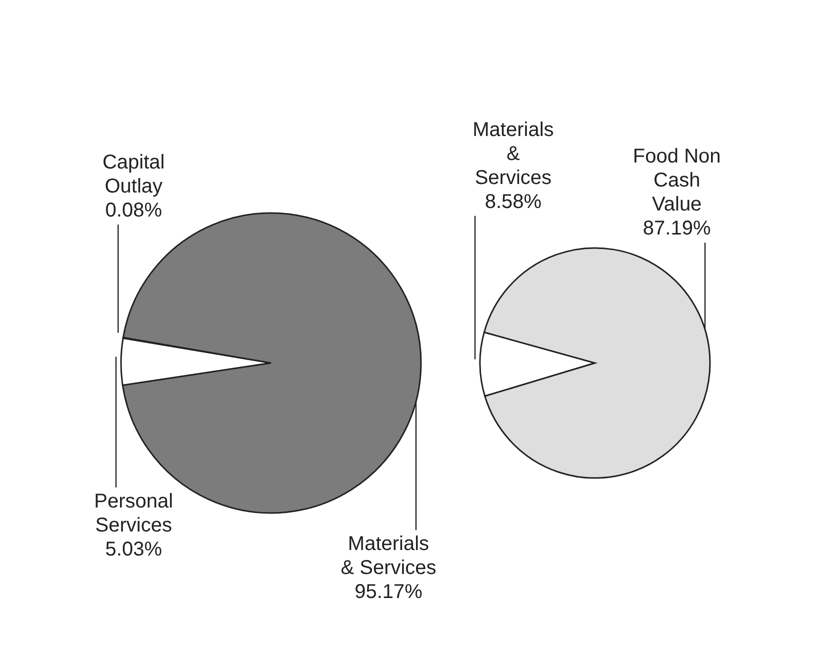  Describe the element at coordinates (676, 229) in the screenshot. I see `data-label: 87.19%` at that location.